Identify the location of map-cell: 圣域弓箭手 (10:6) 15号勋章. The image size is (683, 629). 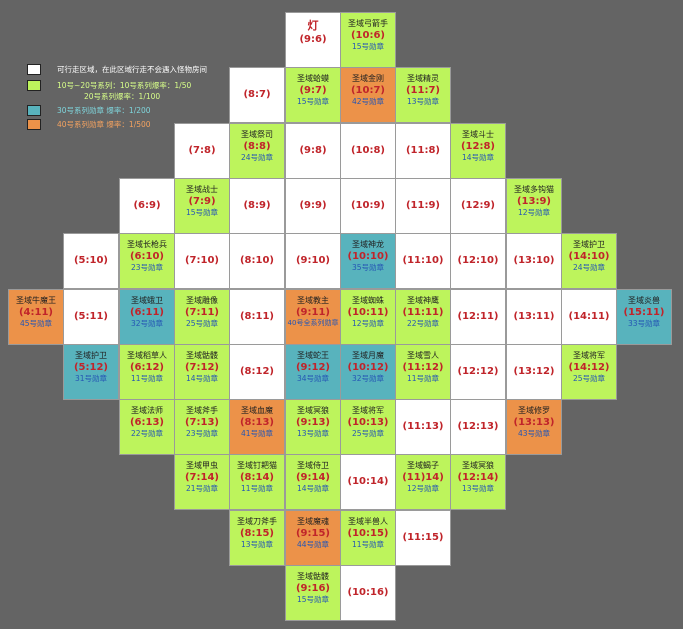
(368, 40).